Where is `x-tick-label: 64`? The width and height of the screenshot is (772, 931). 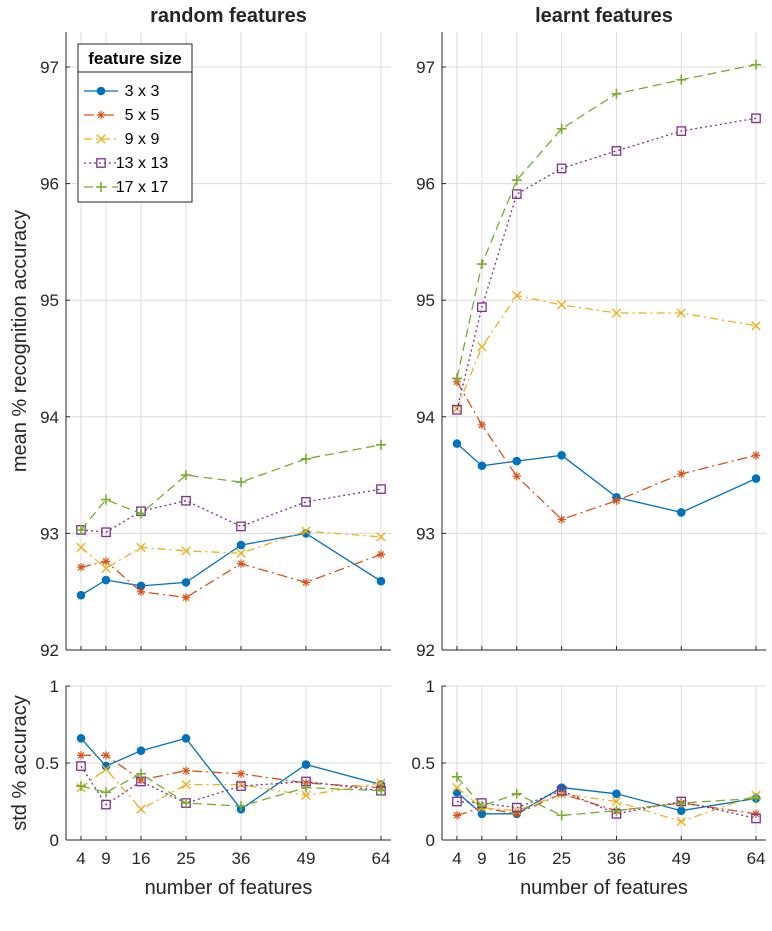 x-tick-label: 64 is located at coordinates (756, 858).